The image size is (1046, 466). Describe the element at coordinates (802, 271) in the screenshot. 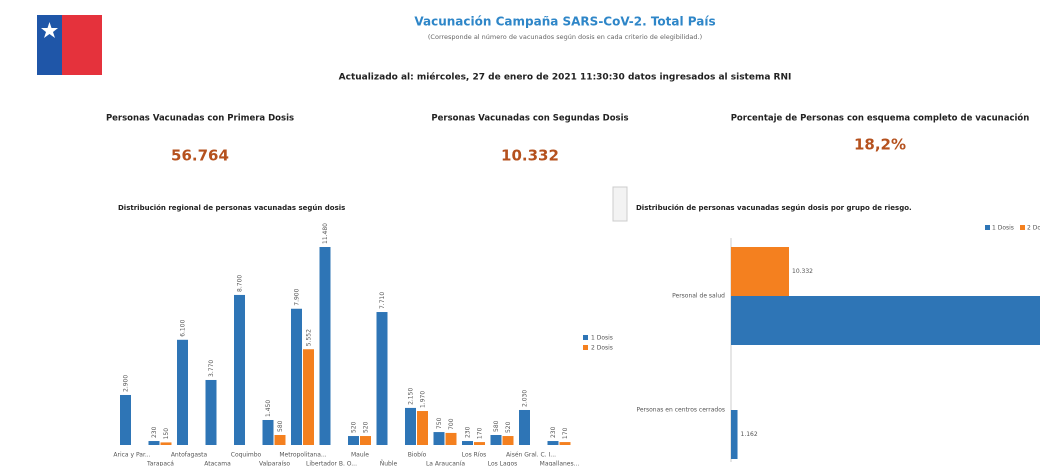

I see `value-label: 10.332` at that location.